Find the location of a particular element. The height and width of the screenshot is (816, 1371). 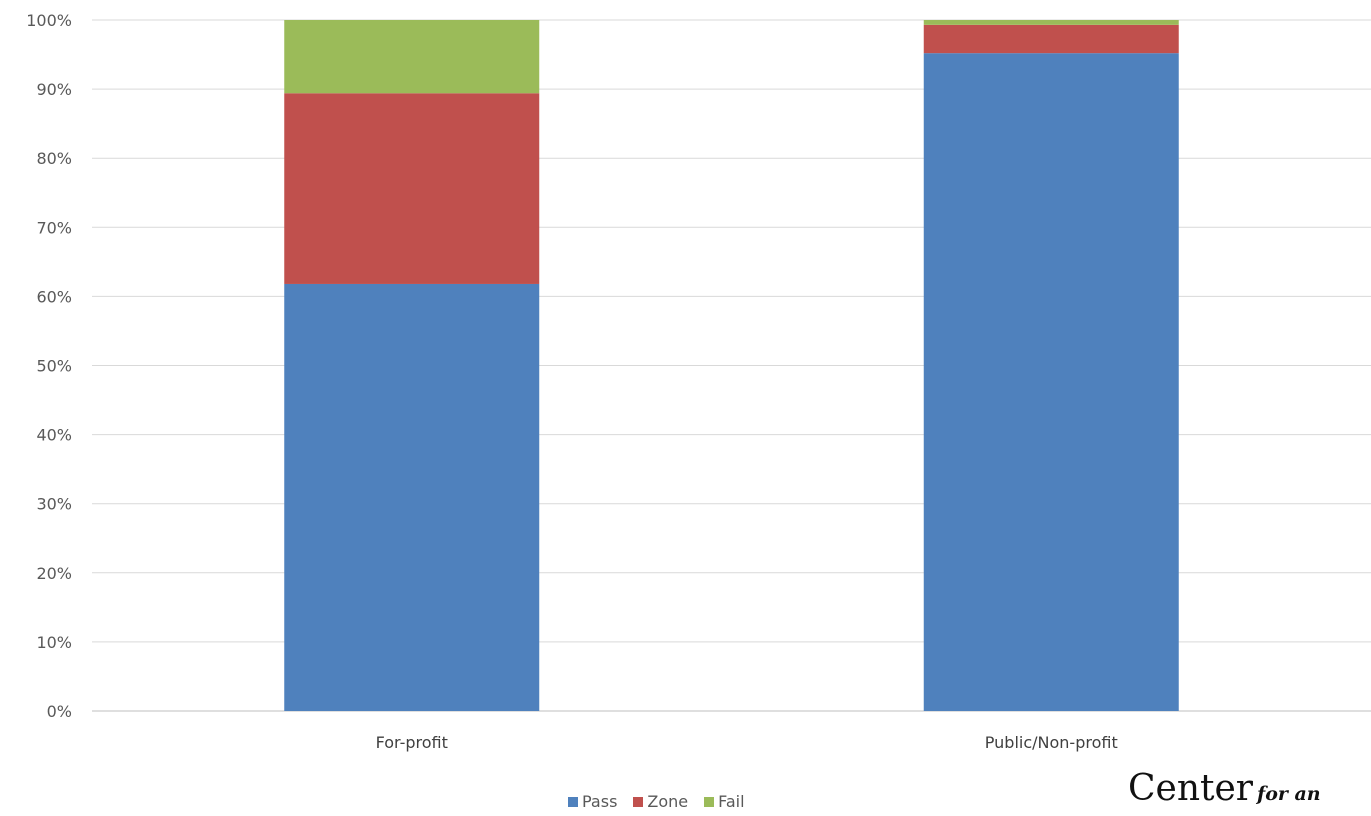

bar-fail-public-non-profit is located at coordinates (1051, 22).